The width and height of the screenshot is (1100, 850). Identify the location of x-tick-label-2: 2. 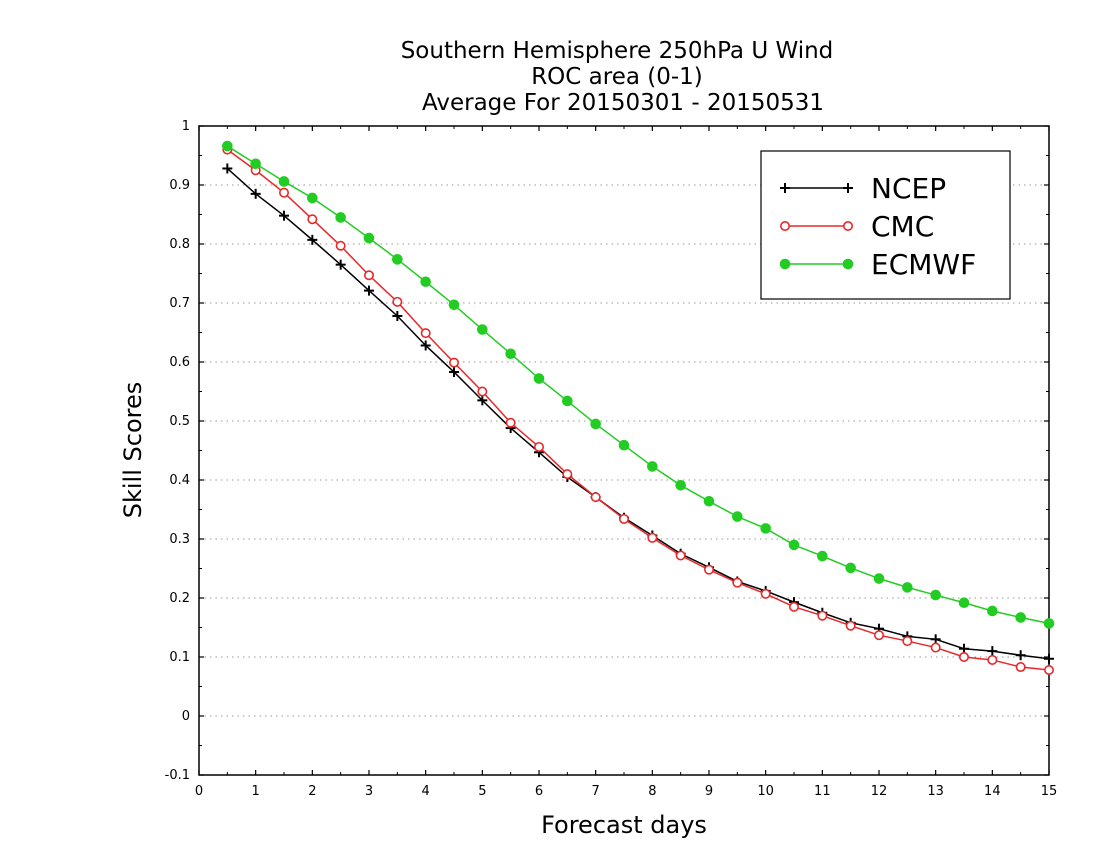
(312, 791).